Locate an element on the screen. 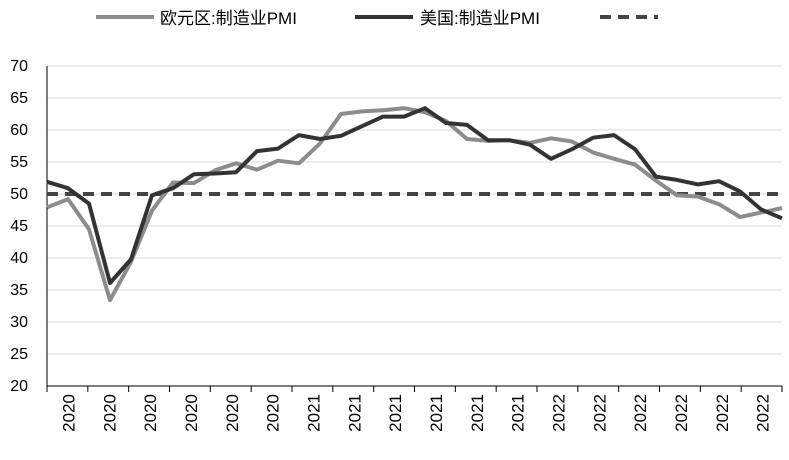 The width and height of the screenshot is (789, 460). y-tick-label: 30 is located at coordinates (19, 322).